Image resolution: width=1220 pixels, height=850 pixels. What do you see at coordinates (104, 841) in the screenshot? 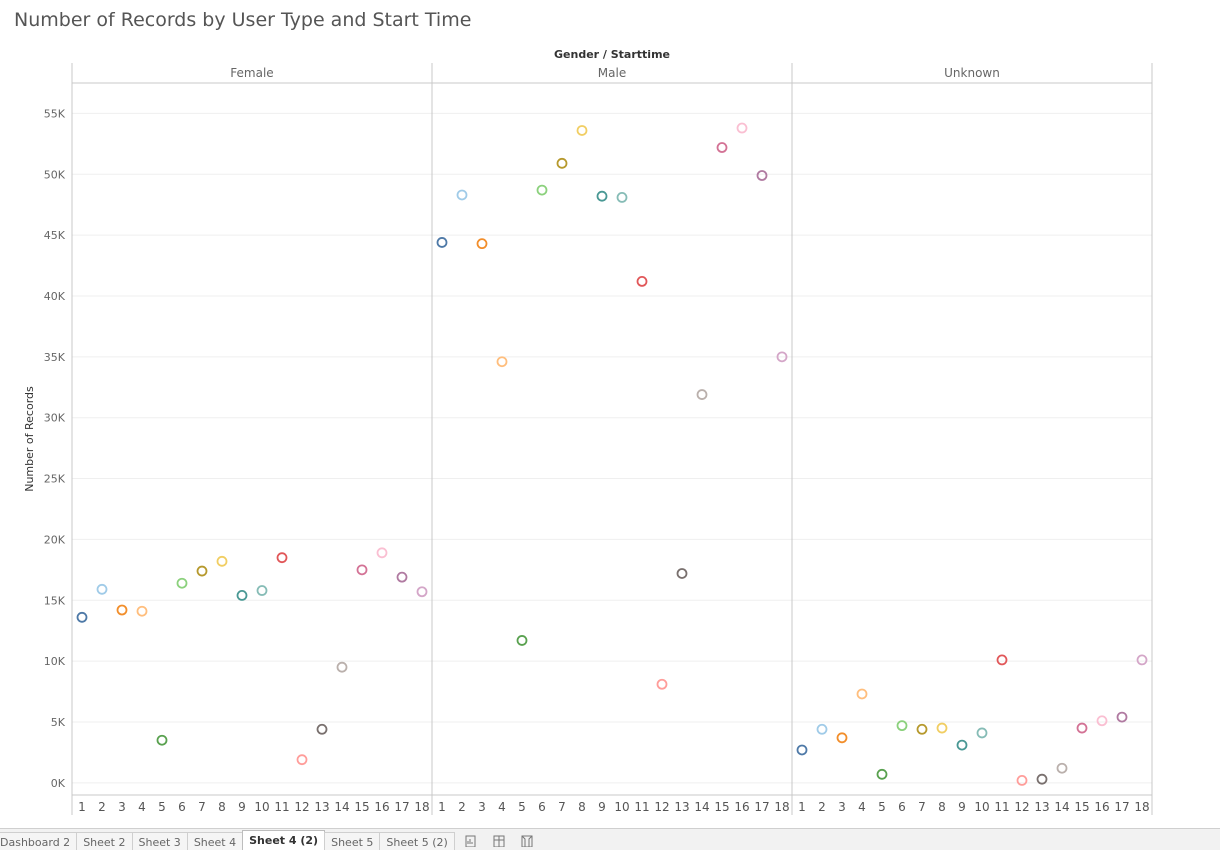
I see `sheet-tab: Sheet 2` at bounding box center [104, 841].